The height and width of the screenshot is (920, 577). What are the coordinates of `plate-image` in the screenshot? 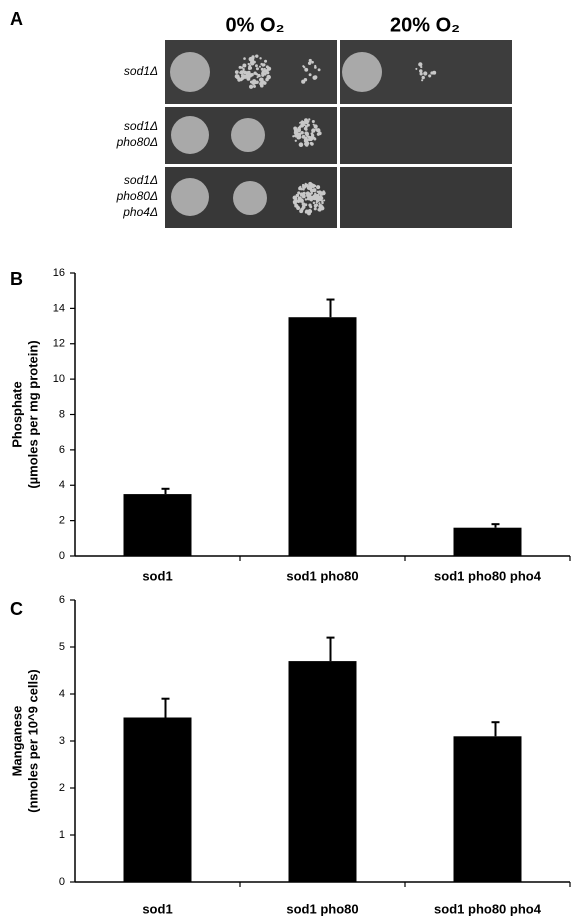 It's located at (338, 134).